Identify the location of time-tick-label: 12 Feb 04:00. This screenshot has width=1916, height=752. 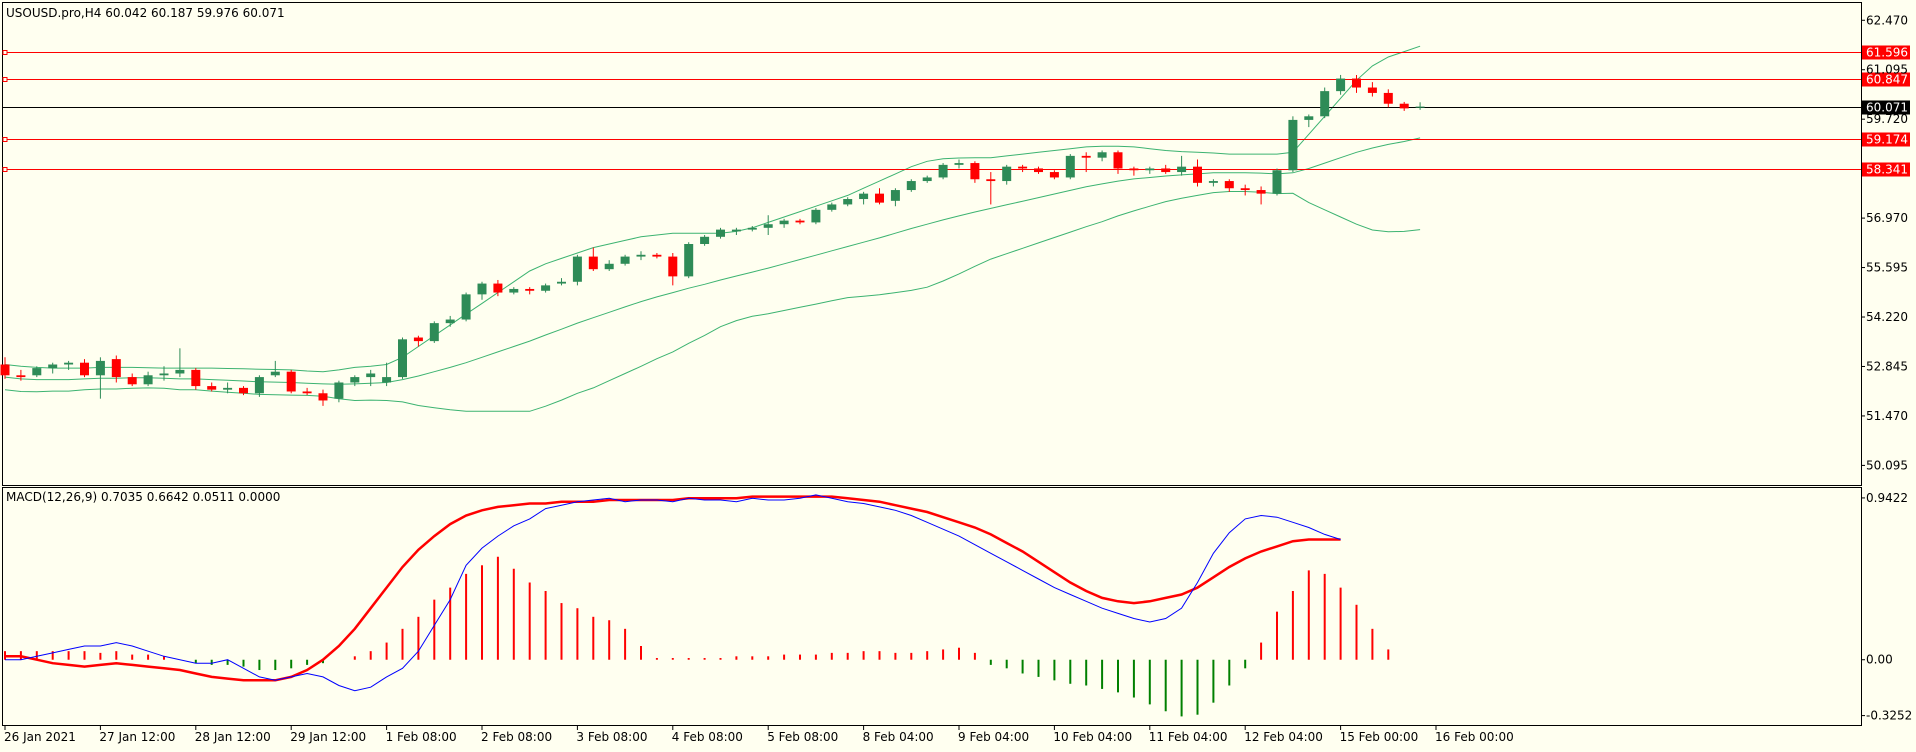
(1283, 737).